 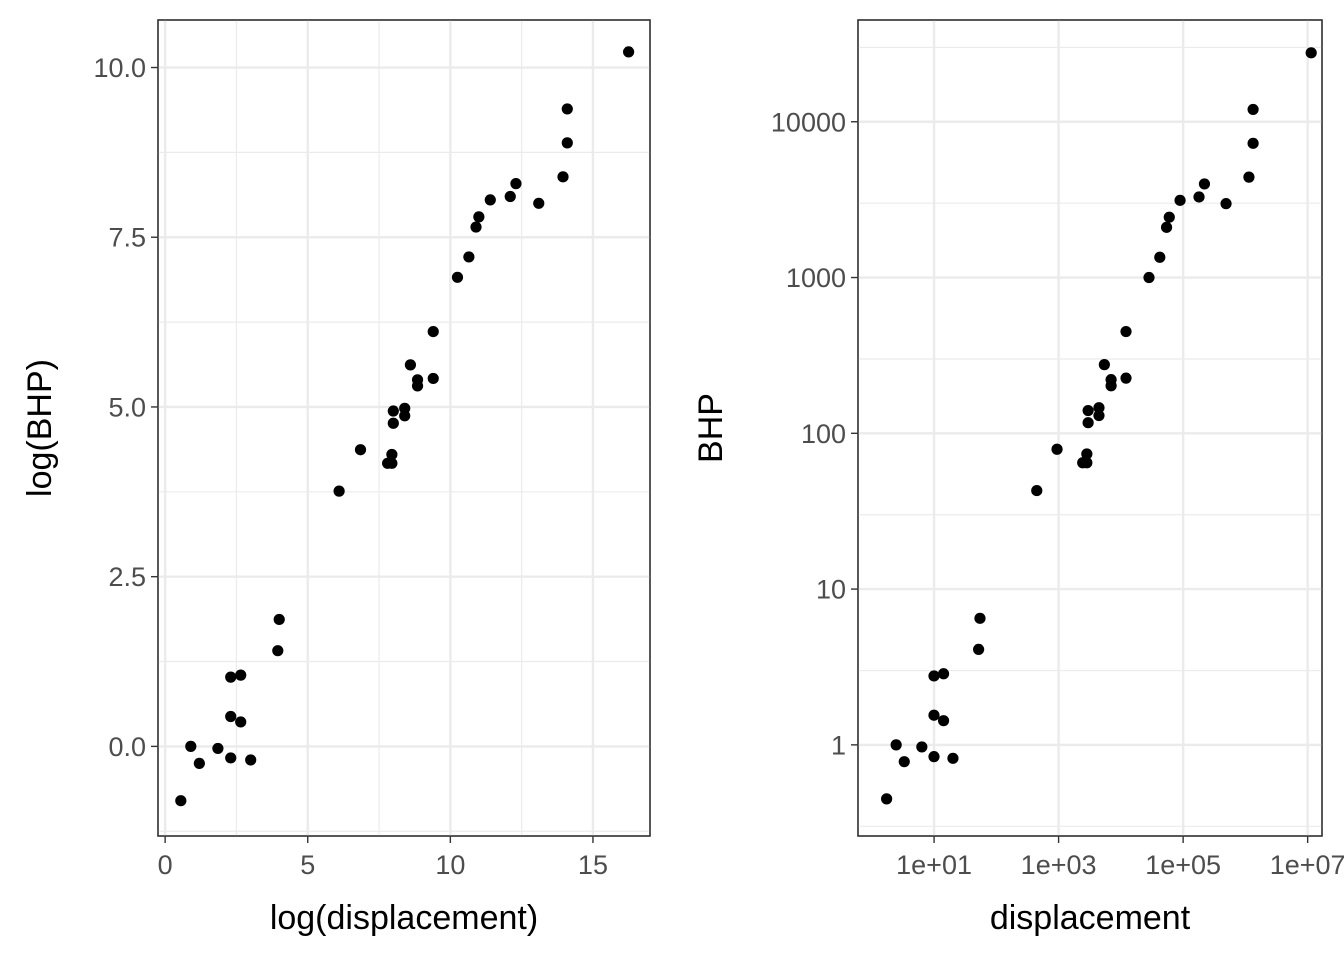 I want to click on right-y-tick-label: 10000, so click(x=808, y=122).